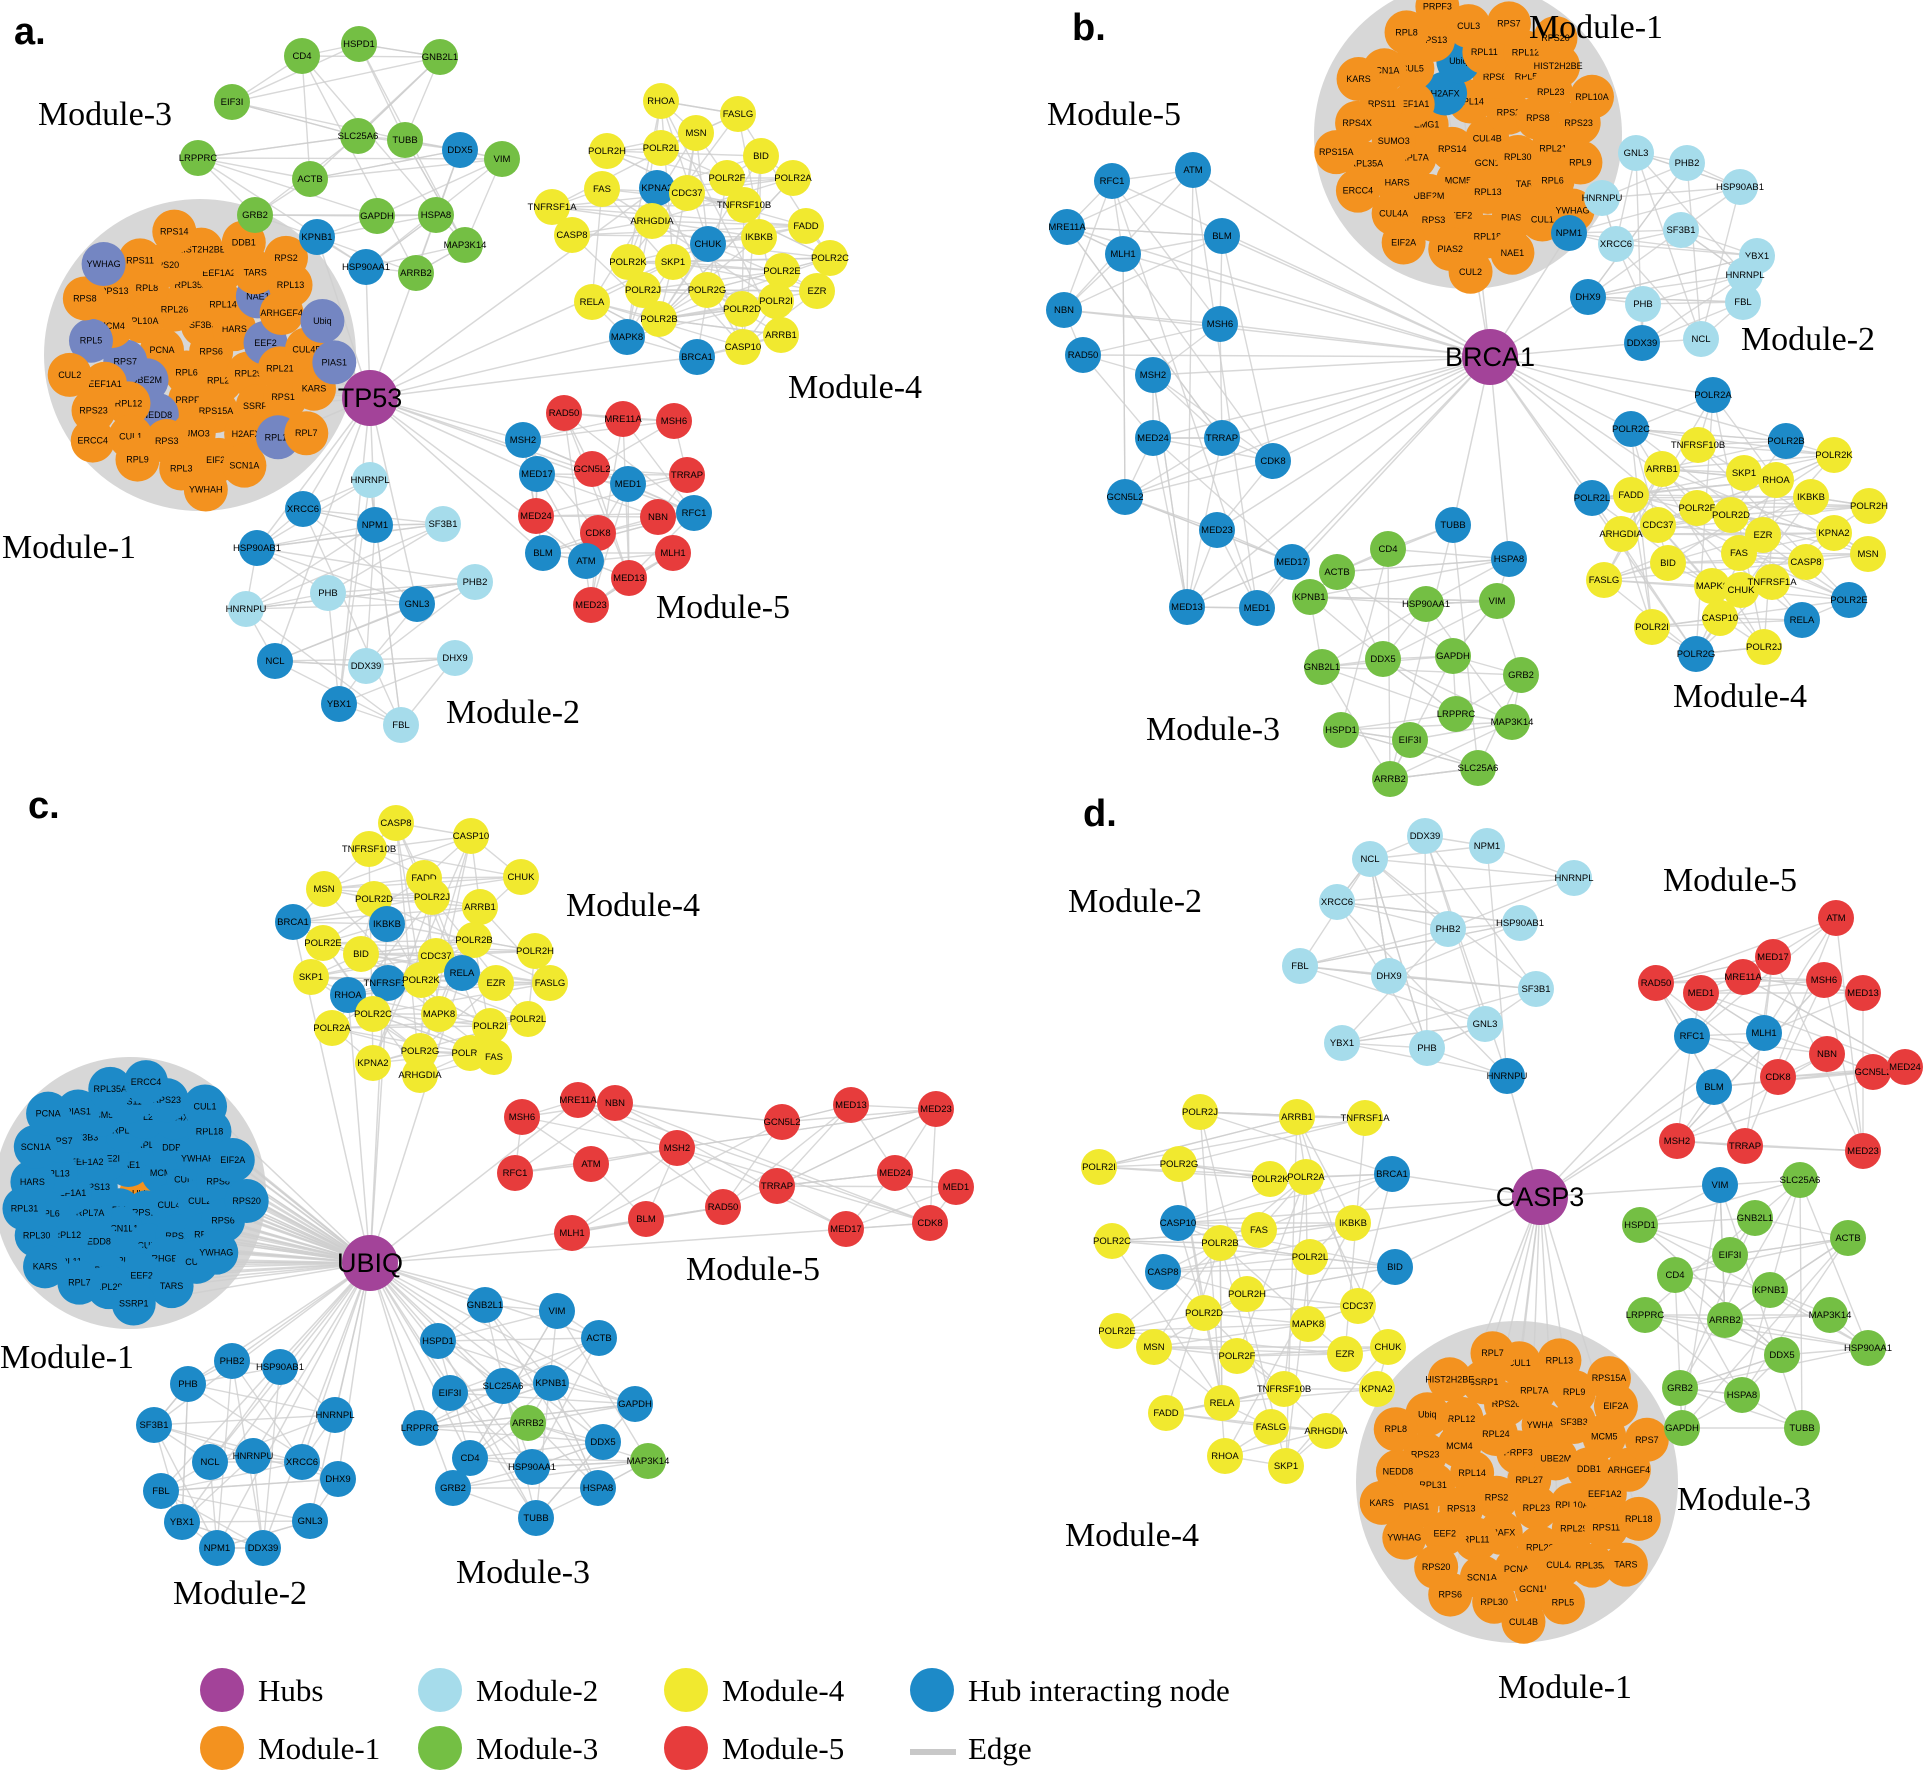 The image size is (1923, 1775). Describe the element at coordinates (32, 1182) in the screenshot. I see `node-label: HARS` at that location.